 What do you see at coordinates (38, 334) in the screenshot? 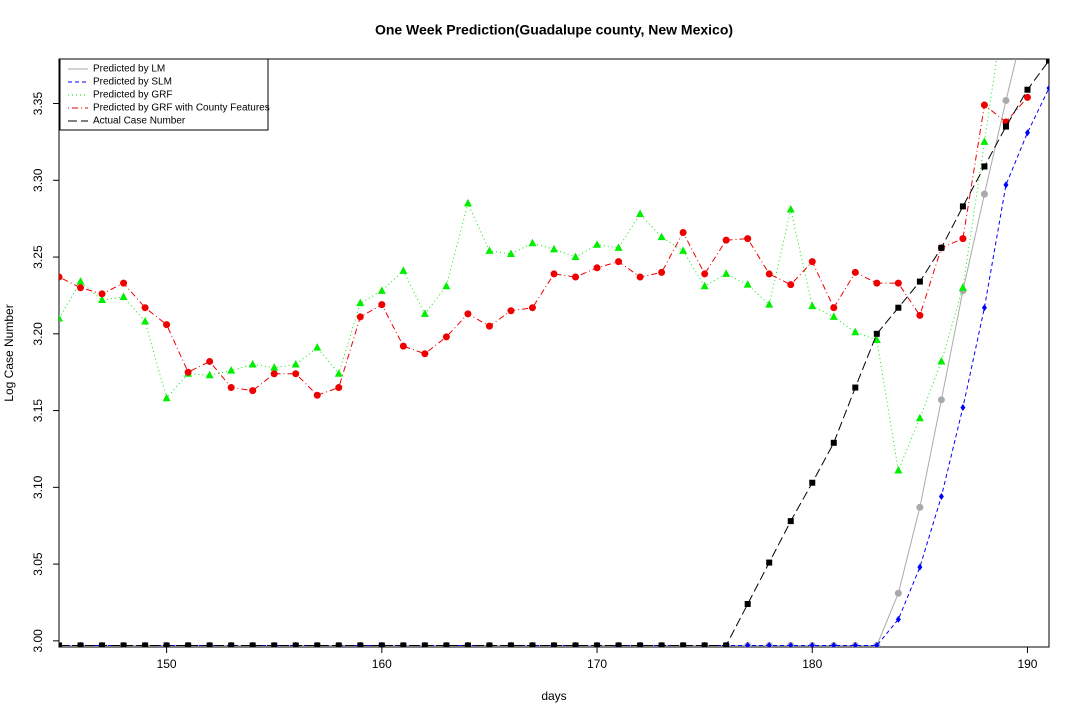
I see `y-tick-label: 3.20` at bounding box center [38, 334].